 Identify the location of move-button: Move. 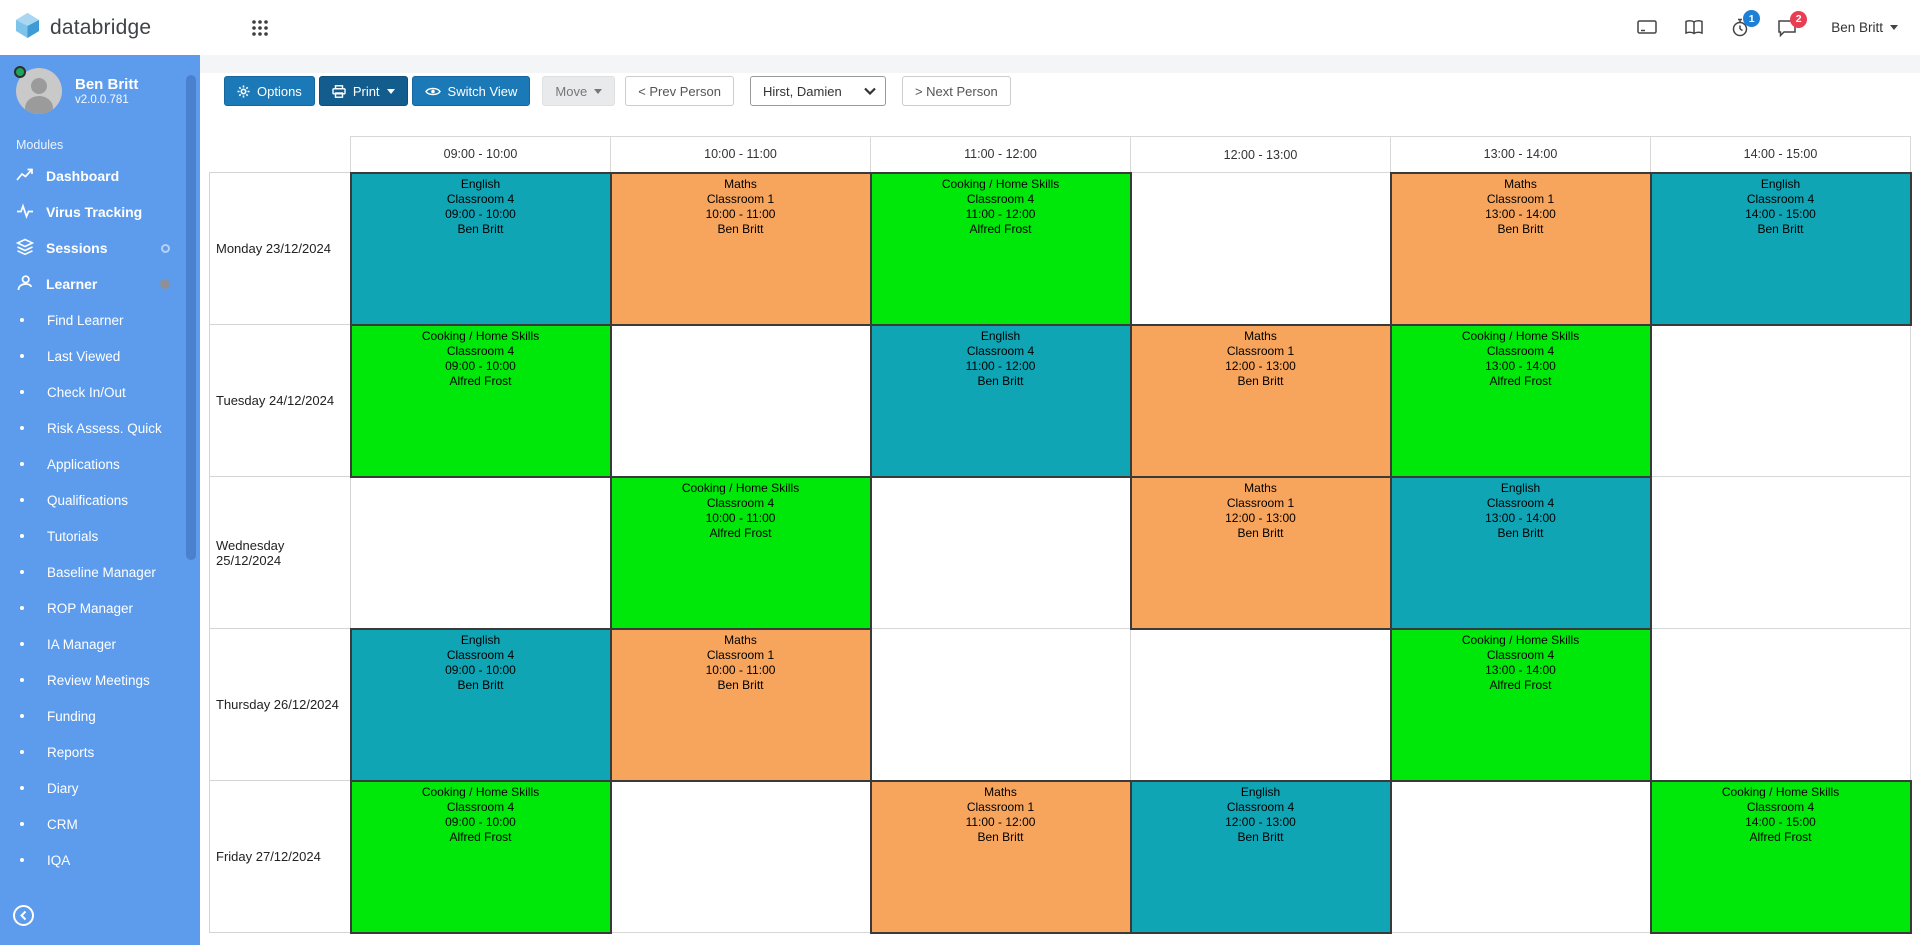
(579, 91).